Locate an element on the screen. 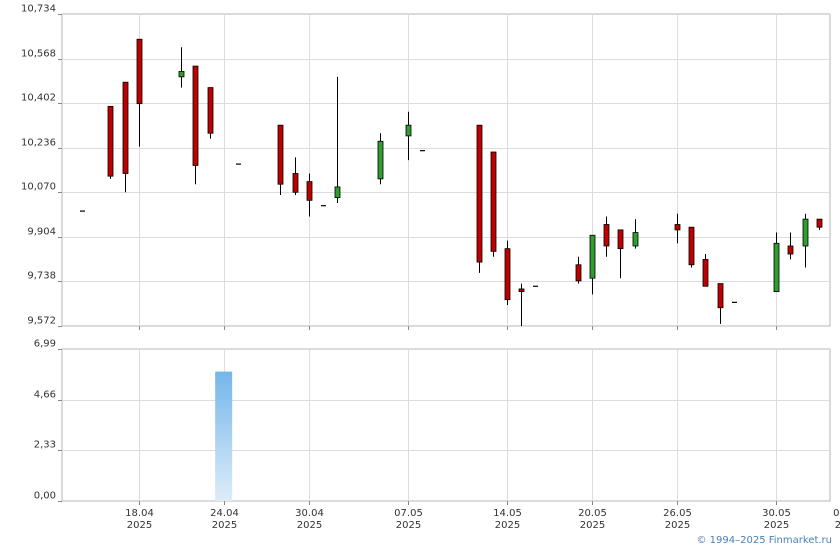 This screenshot has width=840, height=550. x-tick-date-label: 26.05 is located at coordinates (677, 513).